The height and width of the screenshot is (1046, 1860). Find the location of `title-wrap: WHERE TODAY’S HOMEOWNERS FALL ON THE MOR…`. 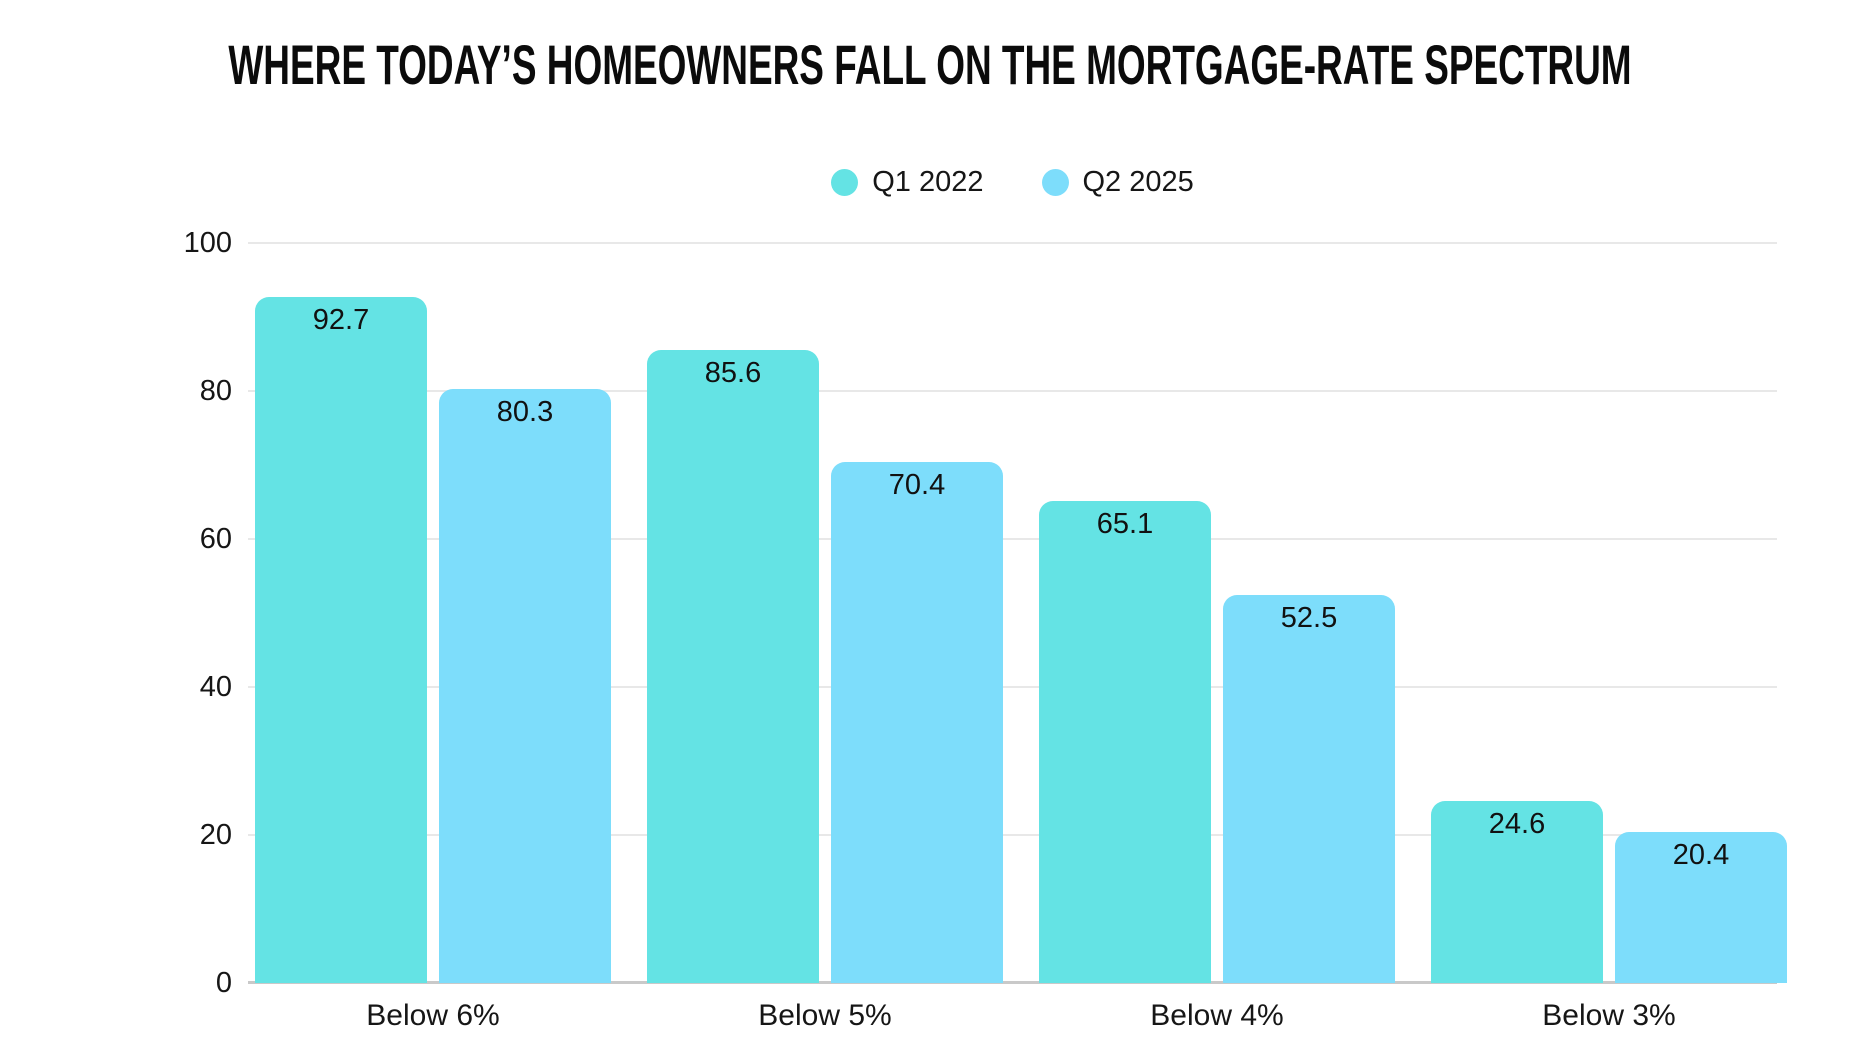

title-wrap: WHERE TODAY’S HOMEOWNERS FALL ON THE MOR… is located at coordinates (930, 65).